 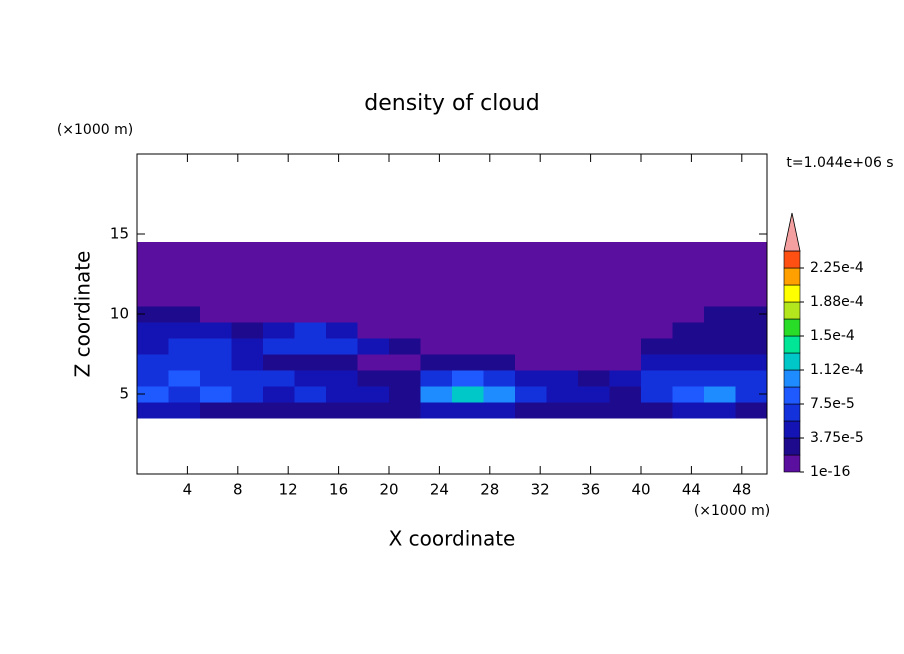 I want to click on colorbar-tick-label: 7.5e-5, so click(x=832, y=404).